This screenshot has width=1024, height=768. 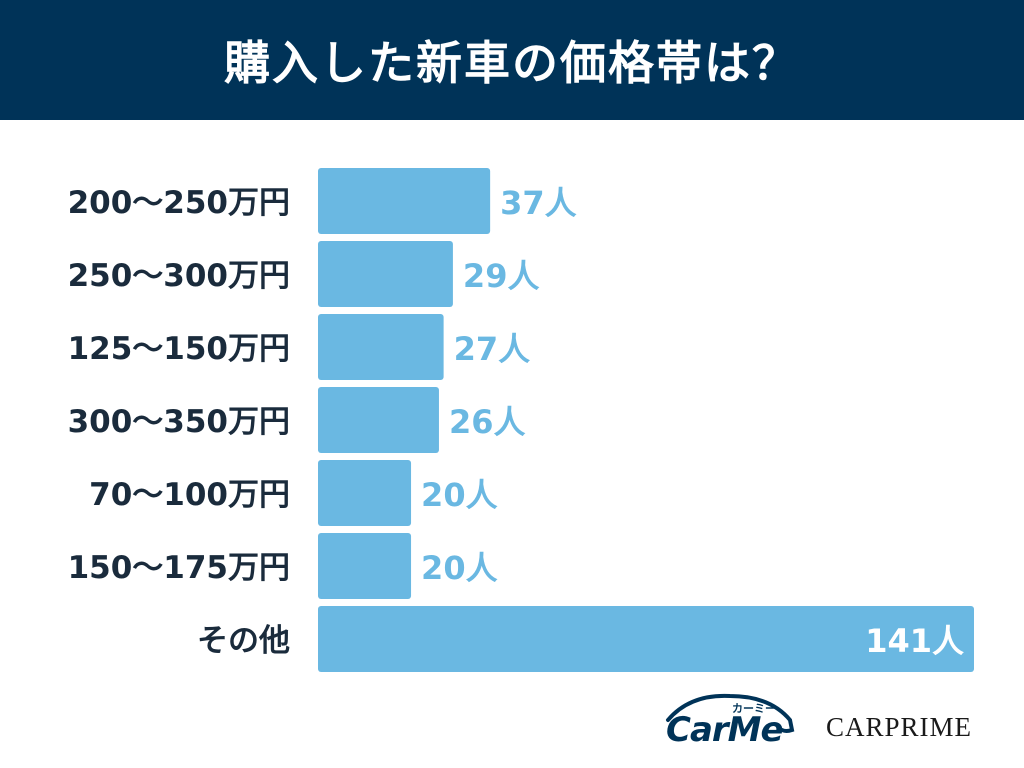 I want to click on carme-logo: カーミー CarMe, so click(x=730, y=722).